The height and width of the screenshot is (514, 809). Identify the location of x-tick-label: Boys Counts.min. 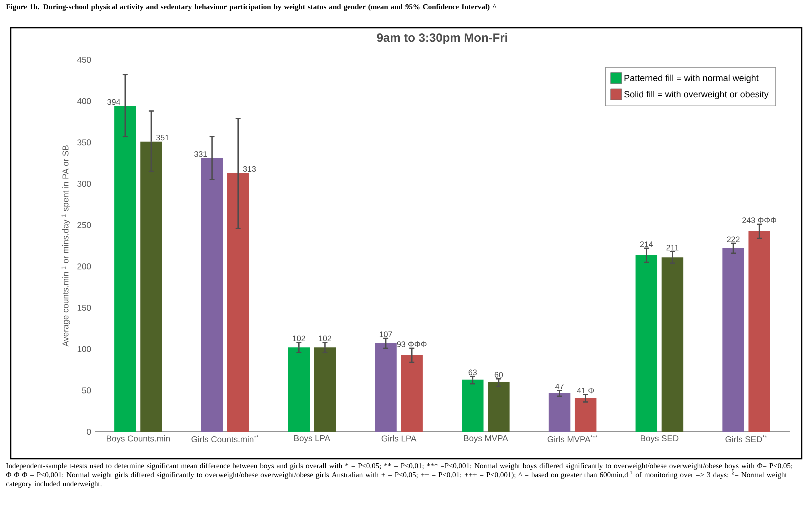
(138, 440).